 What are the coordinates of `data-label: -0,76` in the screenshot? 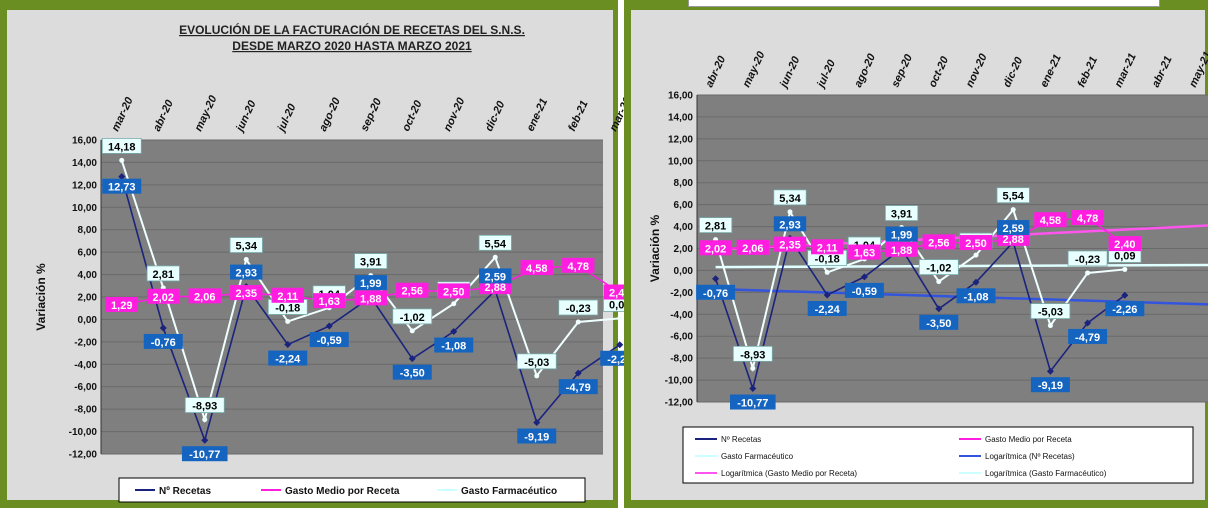 It's located at (715, 294).